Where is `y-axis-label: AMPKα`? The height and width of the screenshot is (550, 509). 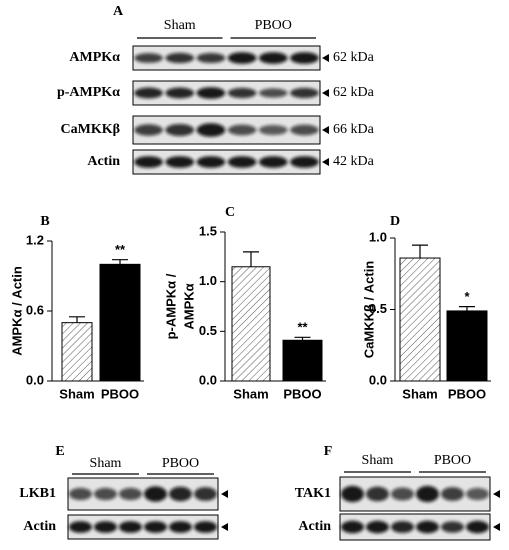
y-axis-label: AMPKα is located at coordinates (188, 306).